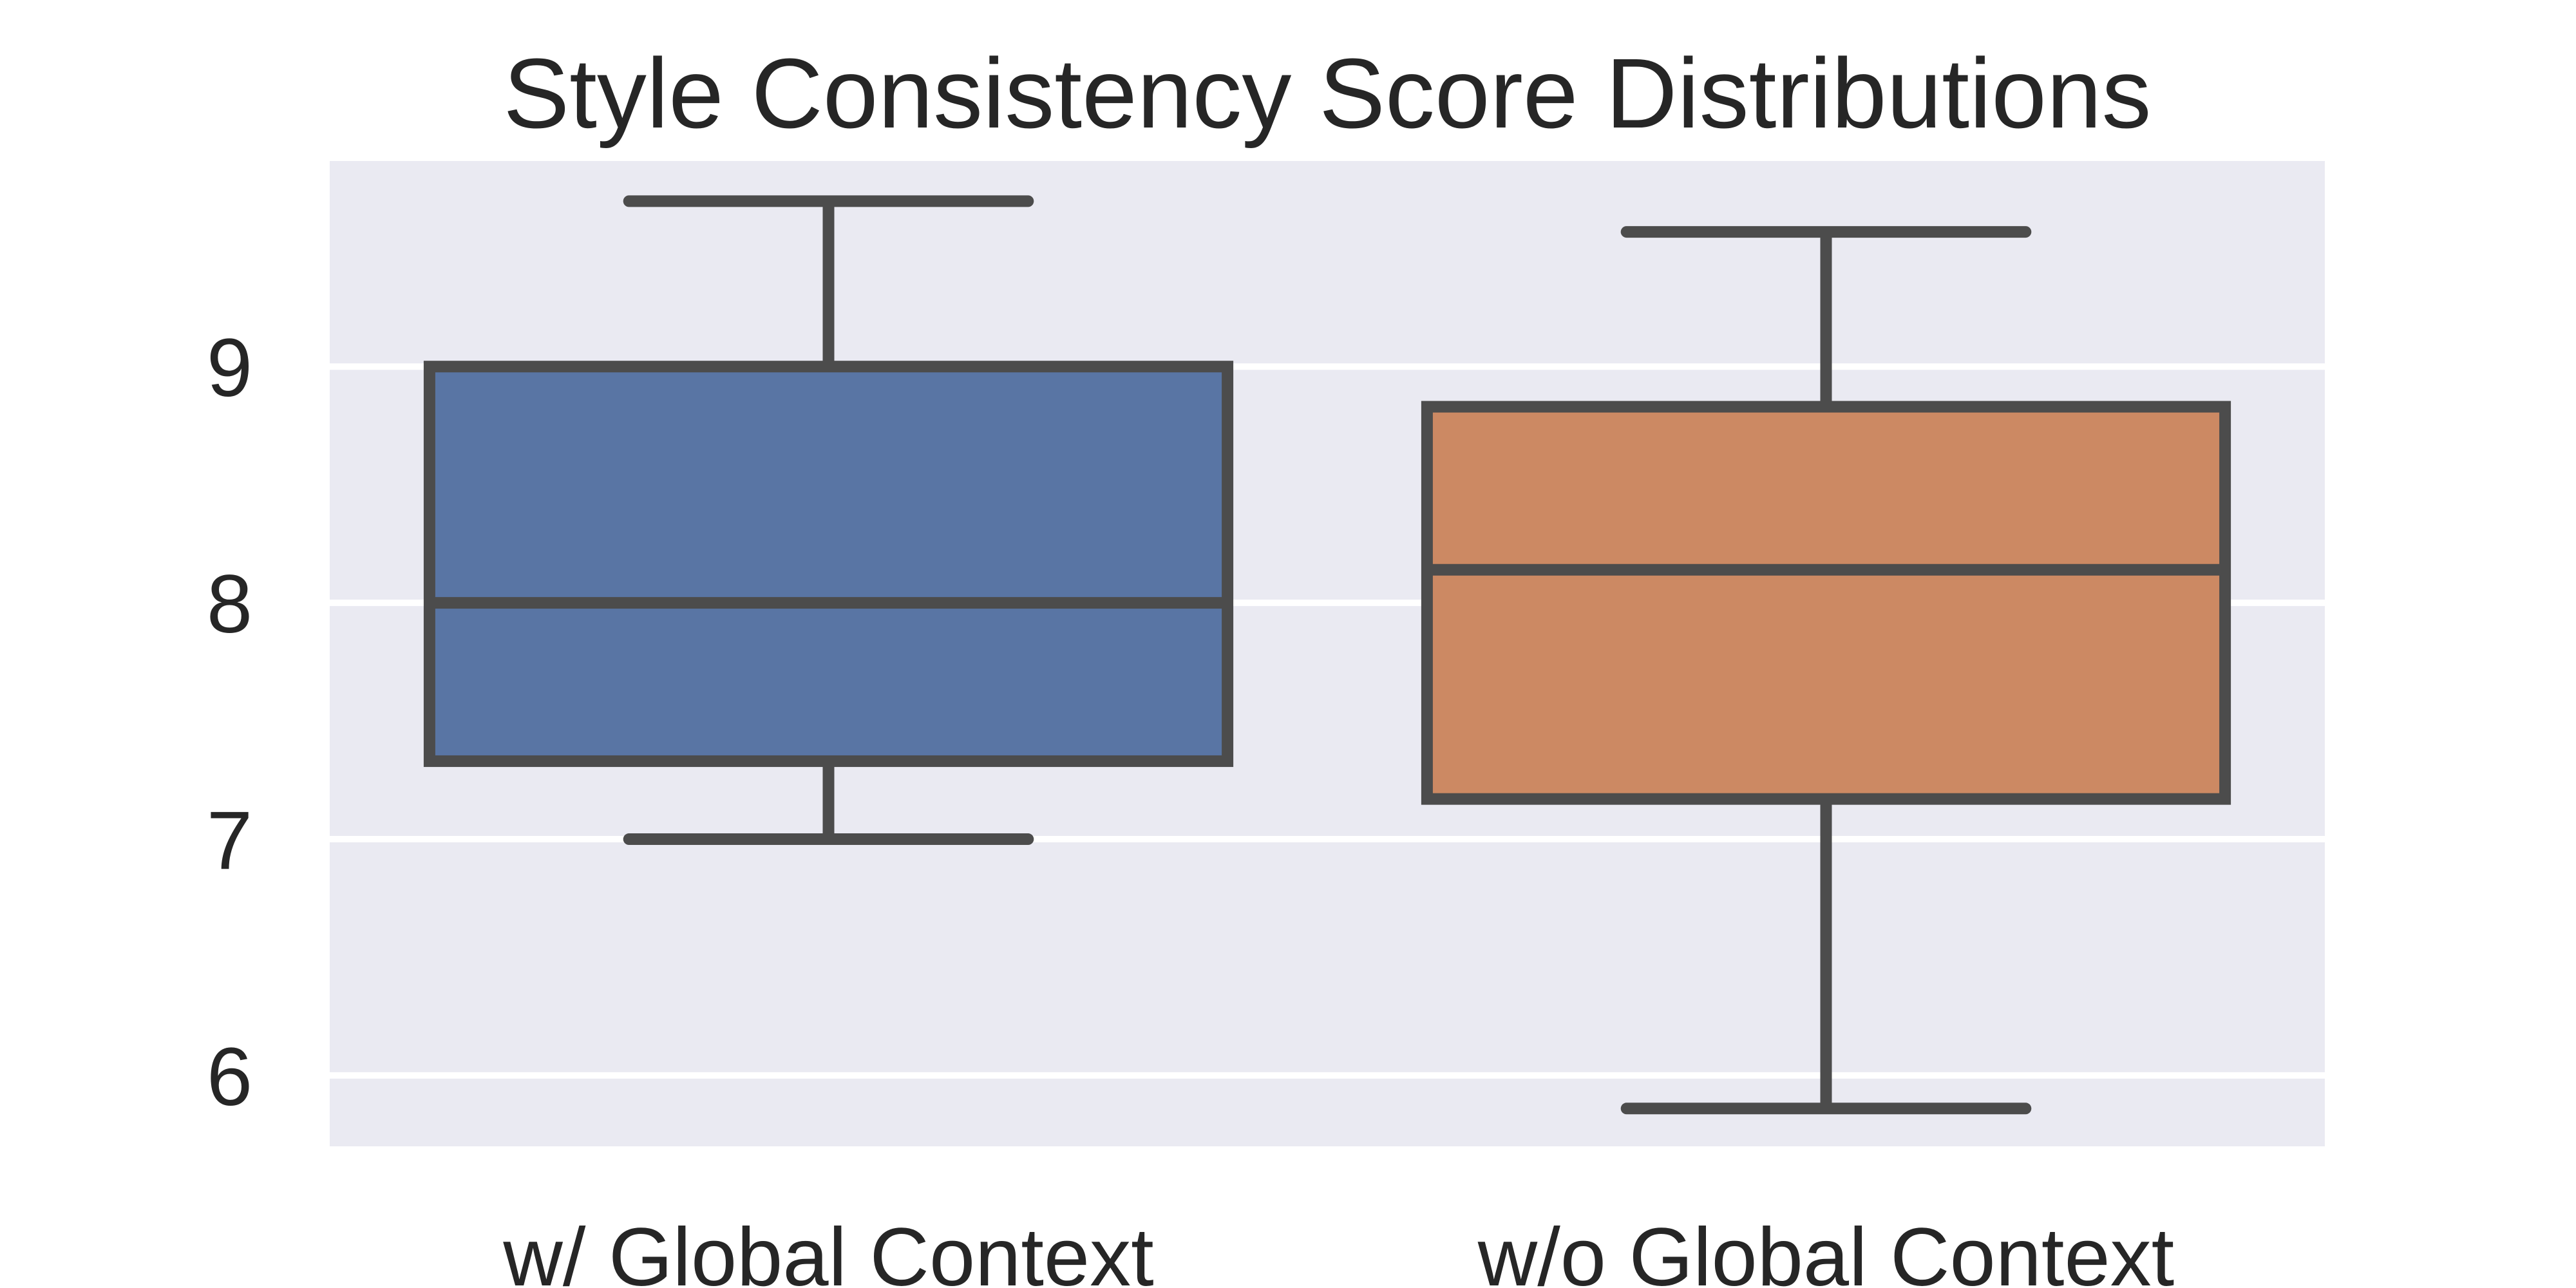  What do you see at coordinates (1327, 93) in the screenshot?
I see `chart-title: Style Consistency Score Distributions` at bounding box center [1327, 93].